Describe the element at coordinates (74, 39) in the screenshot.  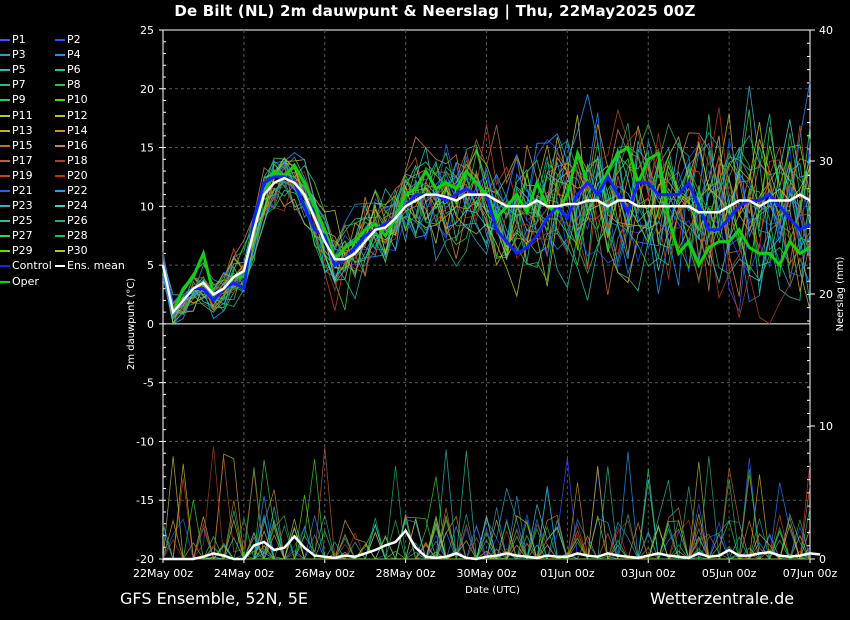
I see `legend-label: P2` at that location.